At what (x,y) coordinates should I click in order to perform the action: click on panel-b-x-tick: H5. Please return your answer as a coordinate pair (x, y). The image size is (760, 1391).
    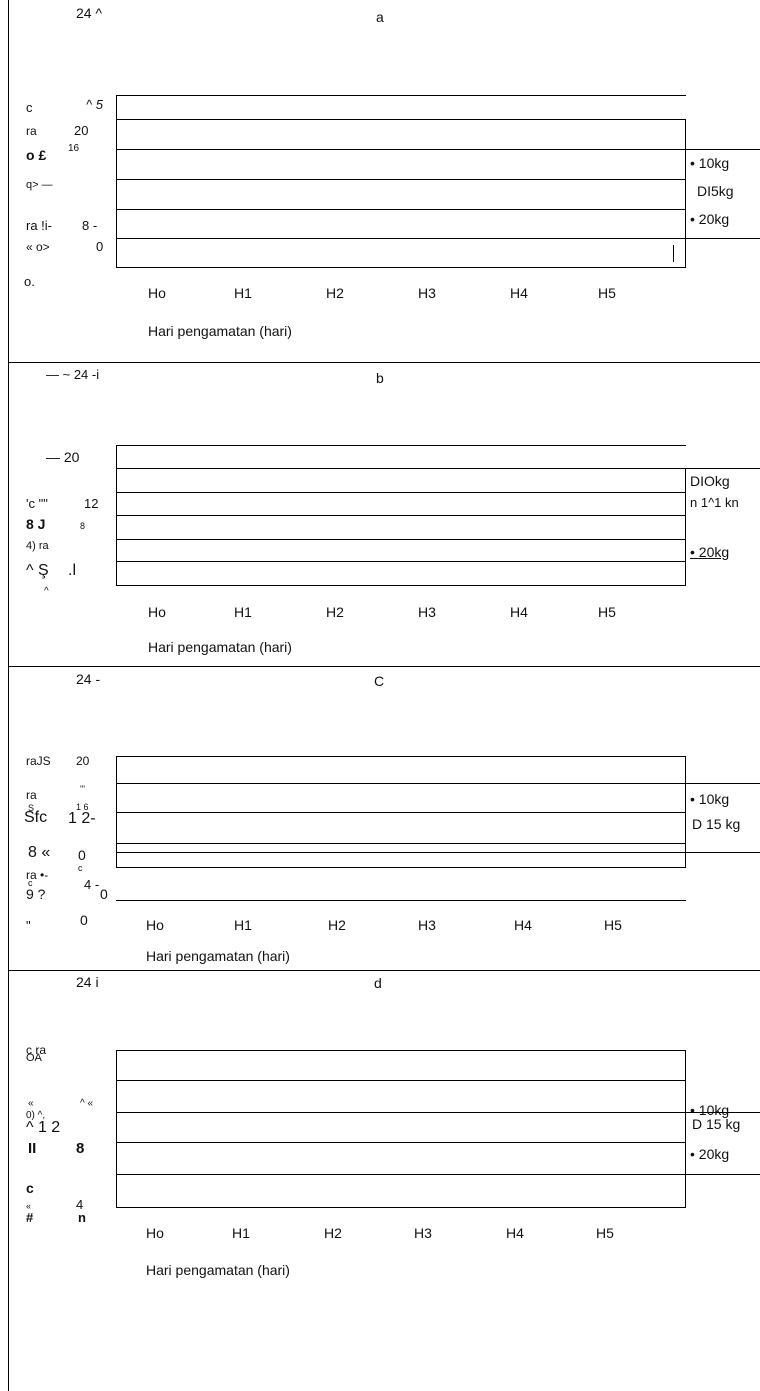
    Looking at the image, I should click on (607, 612).